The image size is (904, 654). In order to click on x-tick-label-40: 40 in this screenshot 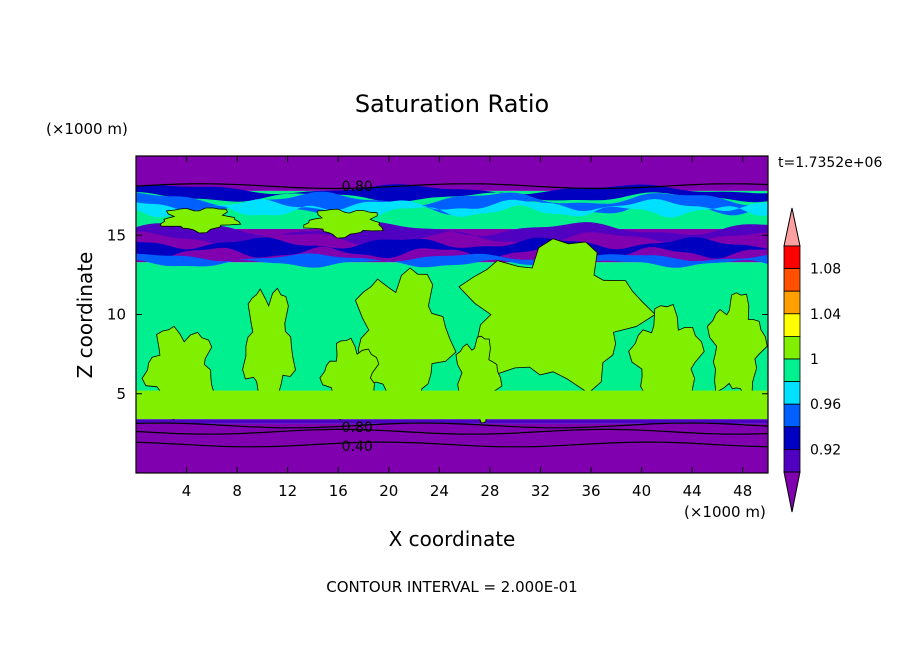, I will do `click(641, 491)`.